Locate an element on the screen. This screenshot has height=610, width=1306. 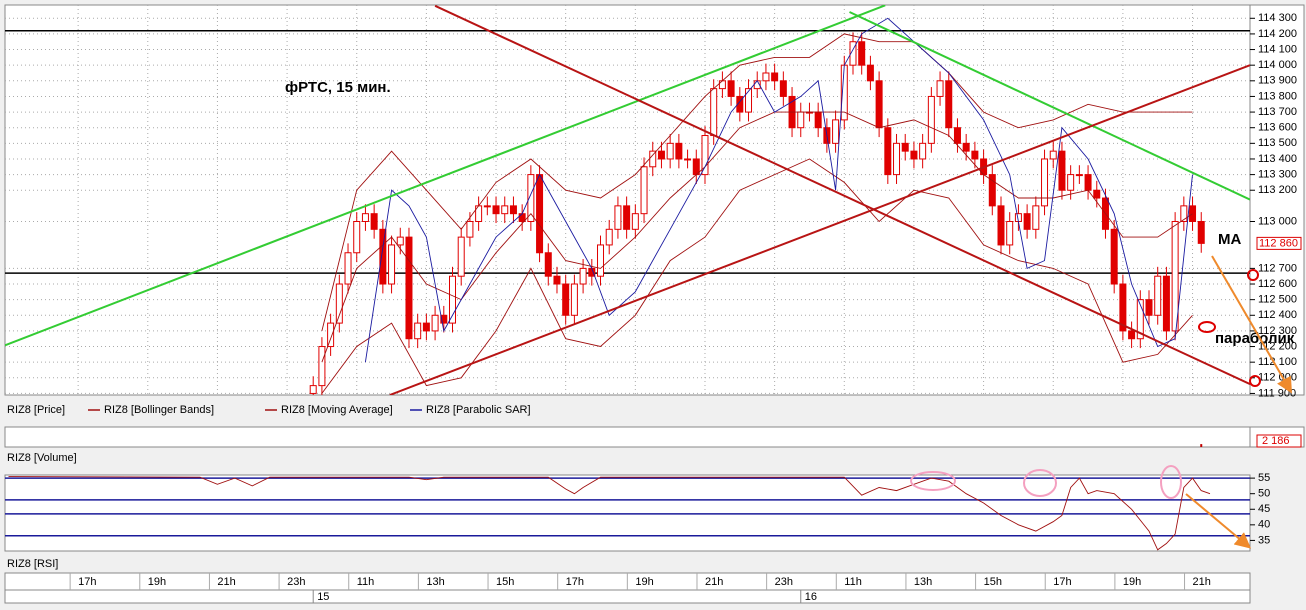
y-tick-label: 113 400 is located at coordinates (1277, 159).